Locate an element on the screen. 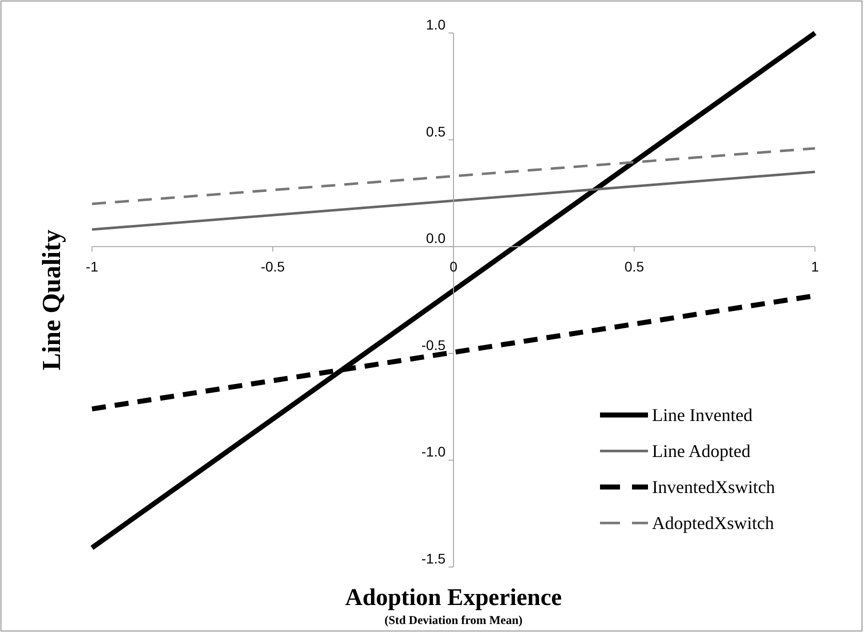  legend-label: Line Invented is located at coordinates (702, 415).